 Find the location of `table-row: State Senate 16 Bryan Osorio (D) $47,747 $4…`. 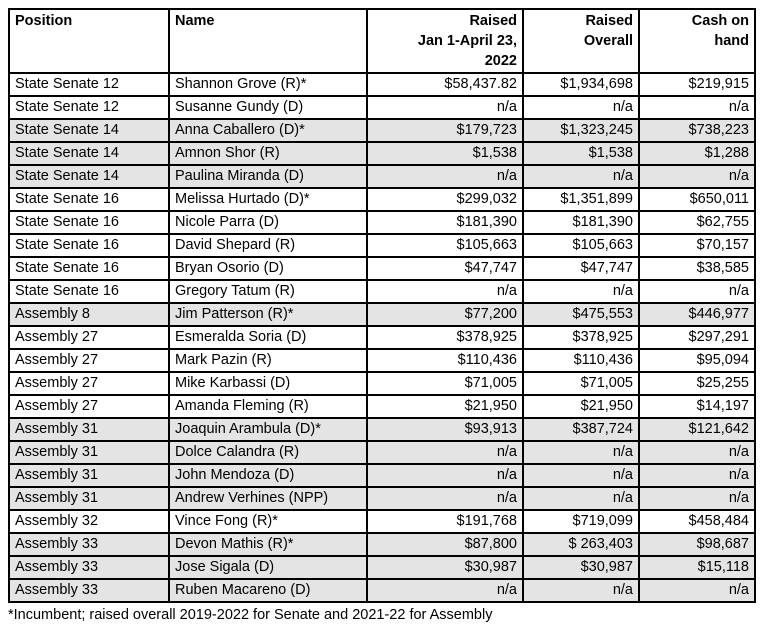

table-row: State Senate 16 Bryan Osorio (D) $47,747 $4… is located at coordinates (382, 268).